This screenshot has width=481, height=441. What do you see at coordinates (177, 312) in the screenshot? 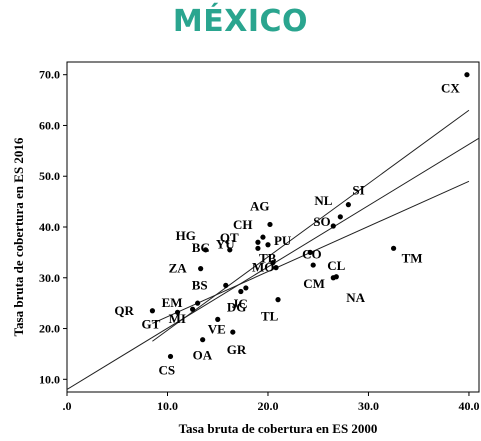
I see `data-point-gt` at bounding box center [177, 312].